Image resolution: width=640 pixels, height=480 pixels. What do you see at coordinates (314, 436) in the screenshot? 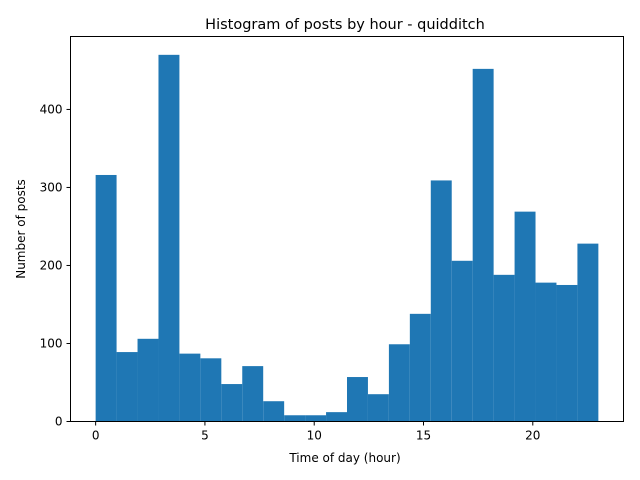
I see `x-tick-label: 10` at bounding box center [314, 436].